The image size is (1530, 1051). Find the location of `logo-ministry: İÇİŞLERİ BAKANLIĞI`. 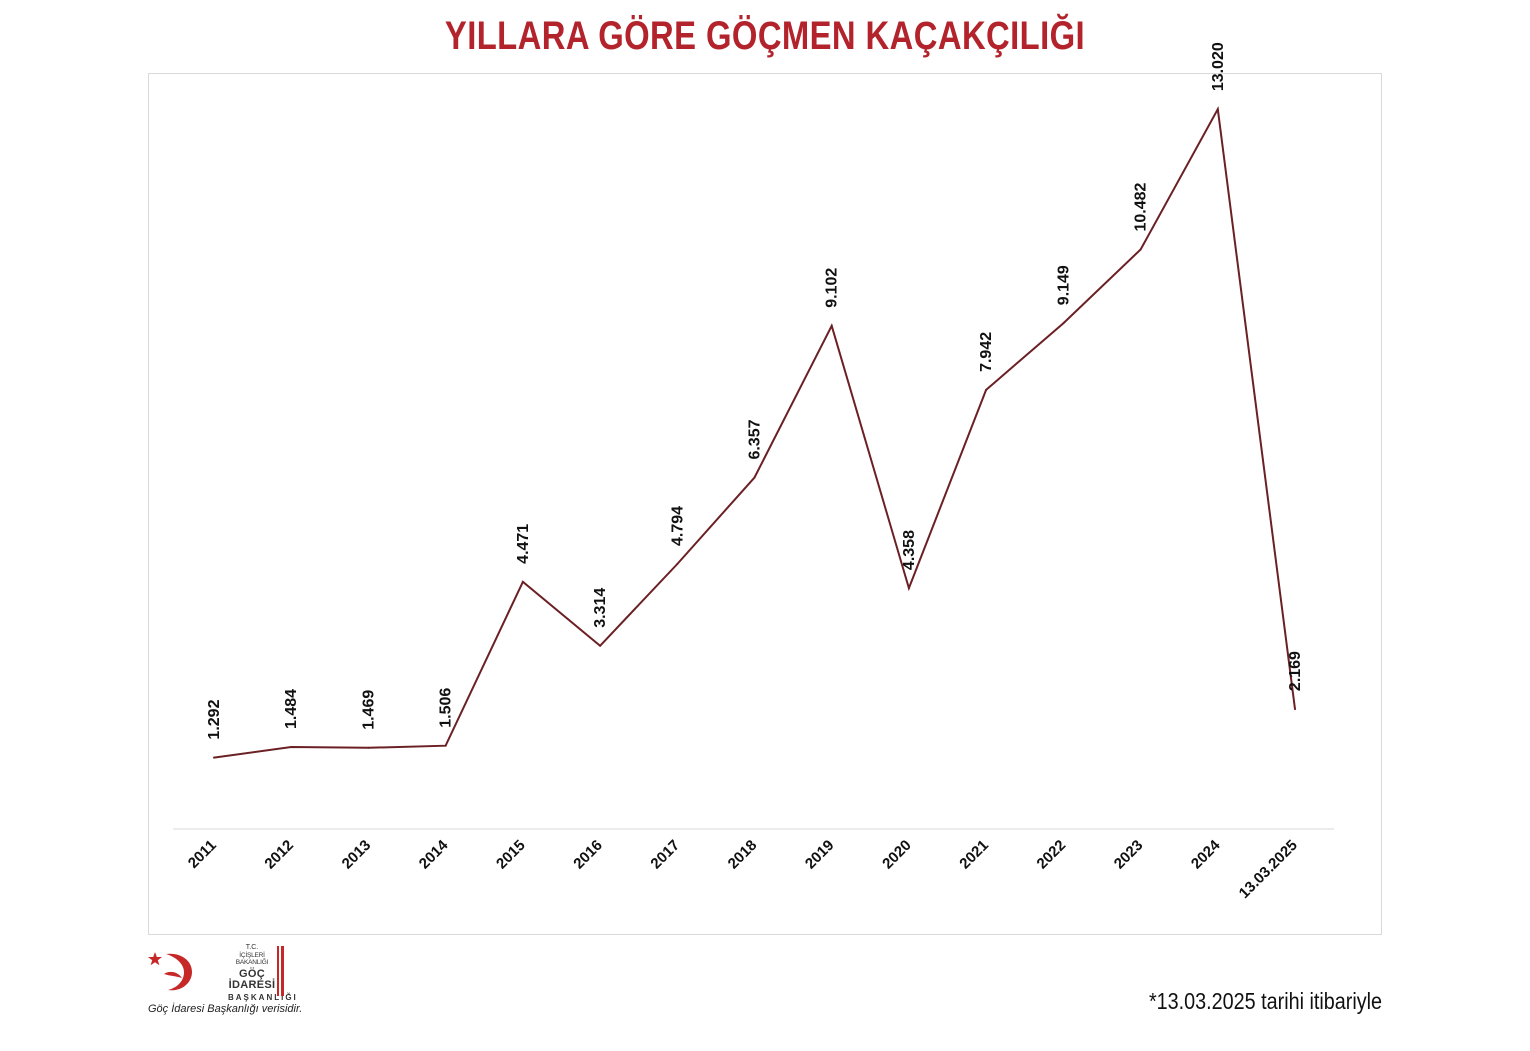

logo-ministry: İÇİŞLERİ BAKANLIĞI is located at coordinates (252, 959).